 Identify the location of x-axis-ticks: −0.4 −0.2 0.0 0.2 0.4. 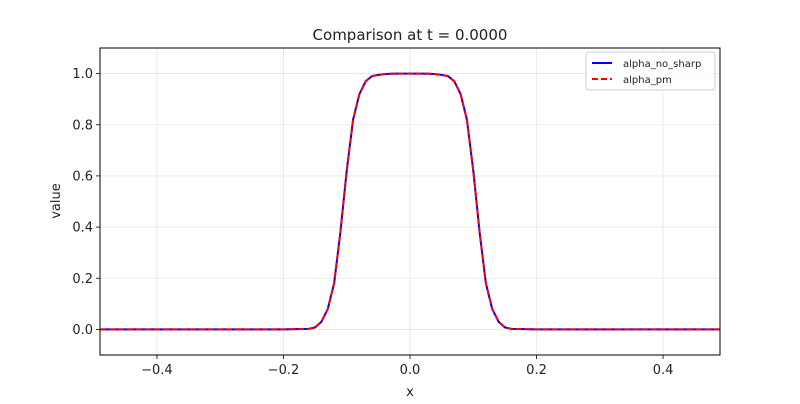
(407, 366).